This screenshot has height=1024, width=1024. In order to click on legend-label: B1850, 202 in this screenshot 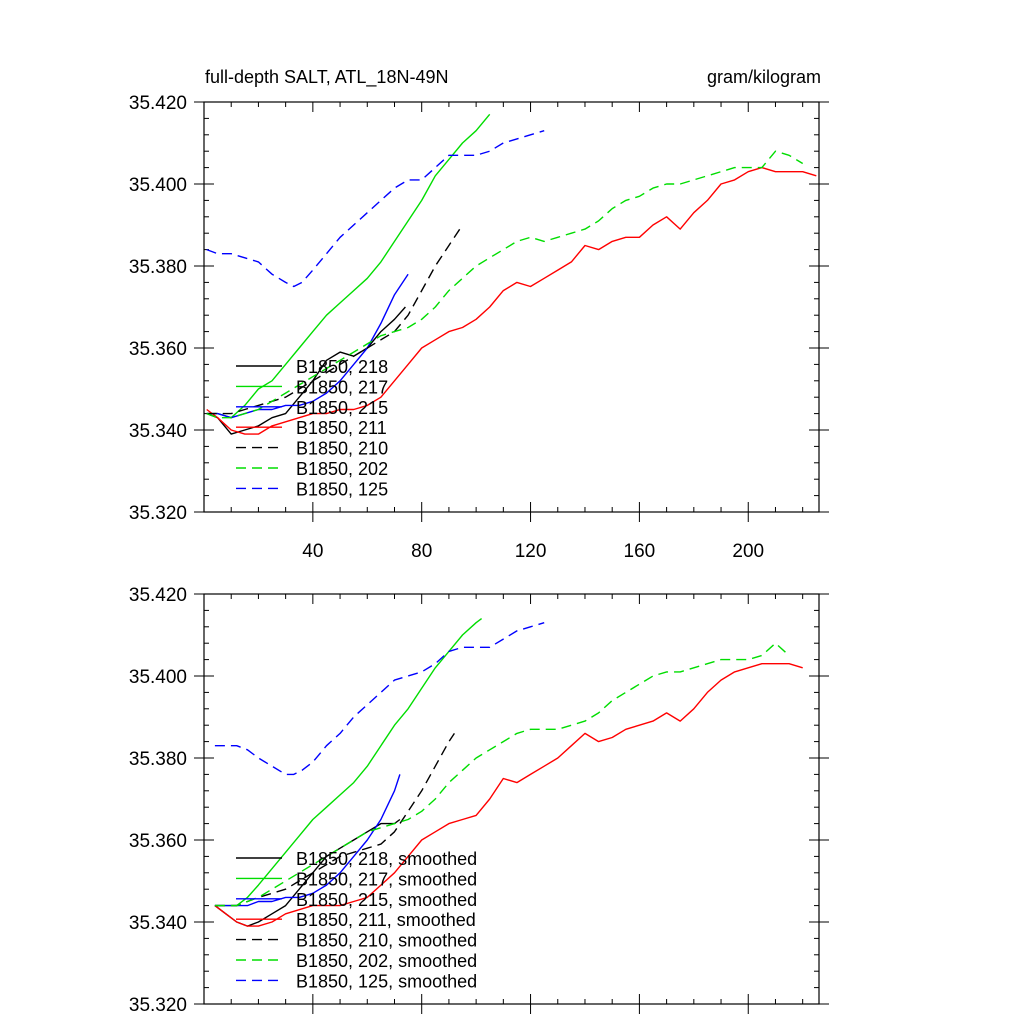, I will do `click(342, 469)`.